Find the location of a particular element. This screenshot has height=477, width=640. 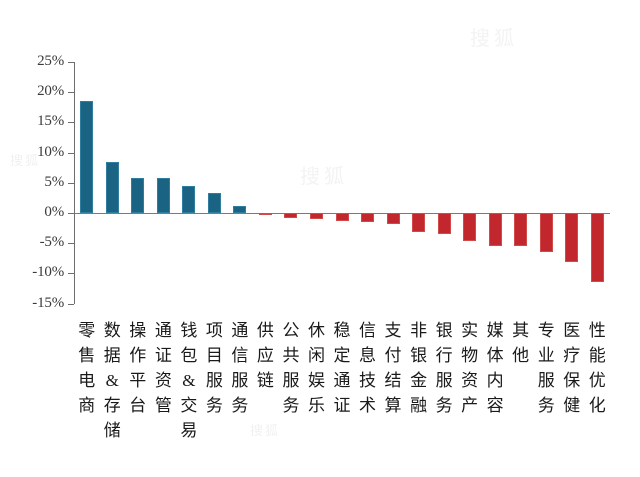

x-axis-label: 稳定通证 is located at coordinates (342, 368).